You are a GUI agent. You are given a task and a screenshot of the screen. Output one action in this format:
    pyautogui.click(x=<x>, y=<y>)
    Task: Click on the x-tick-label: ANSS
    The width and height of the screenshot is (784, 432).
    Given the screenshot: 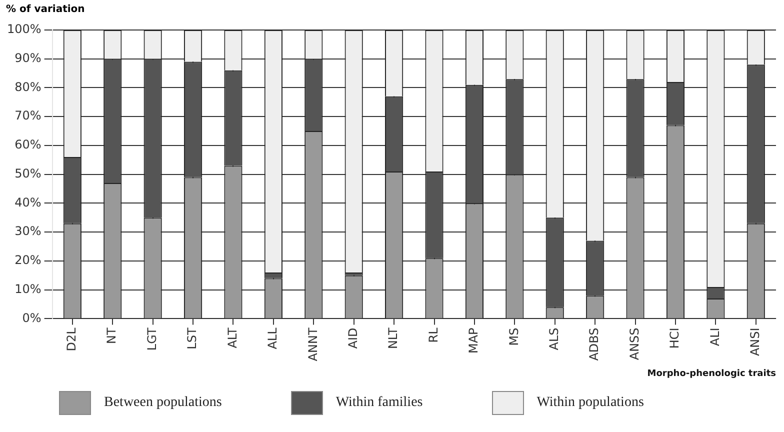 What is the action you would take?
    pyautogui.click(x=634, y=344)
    